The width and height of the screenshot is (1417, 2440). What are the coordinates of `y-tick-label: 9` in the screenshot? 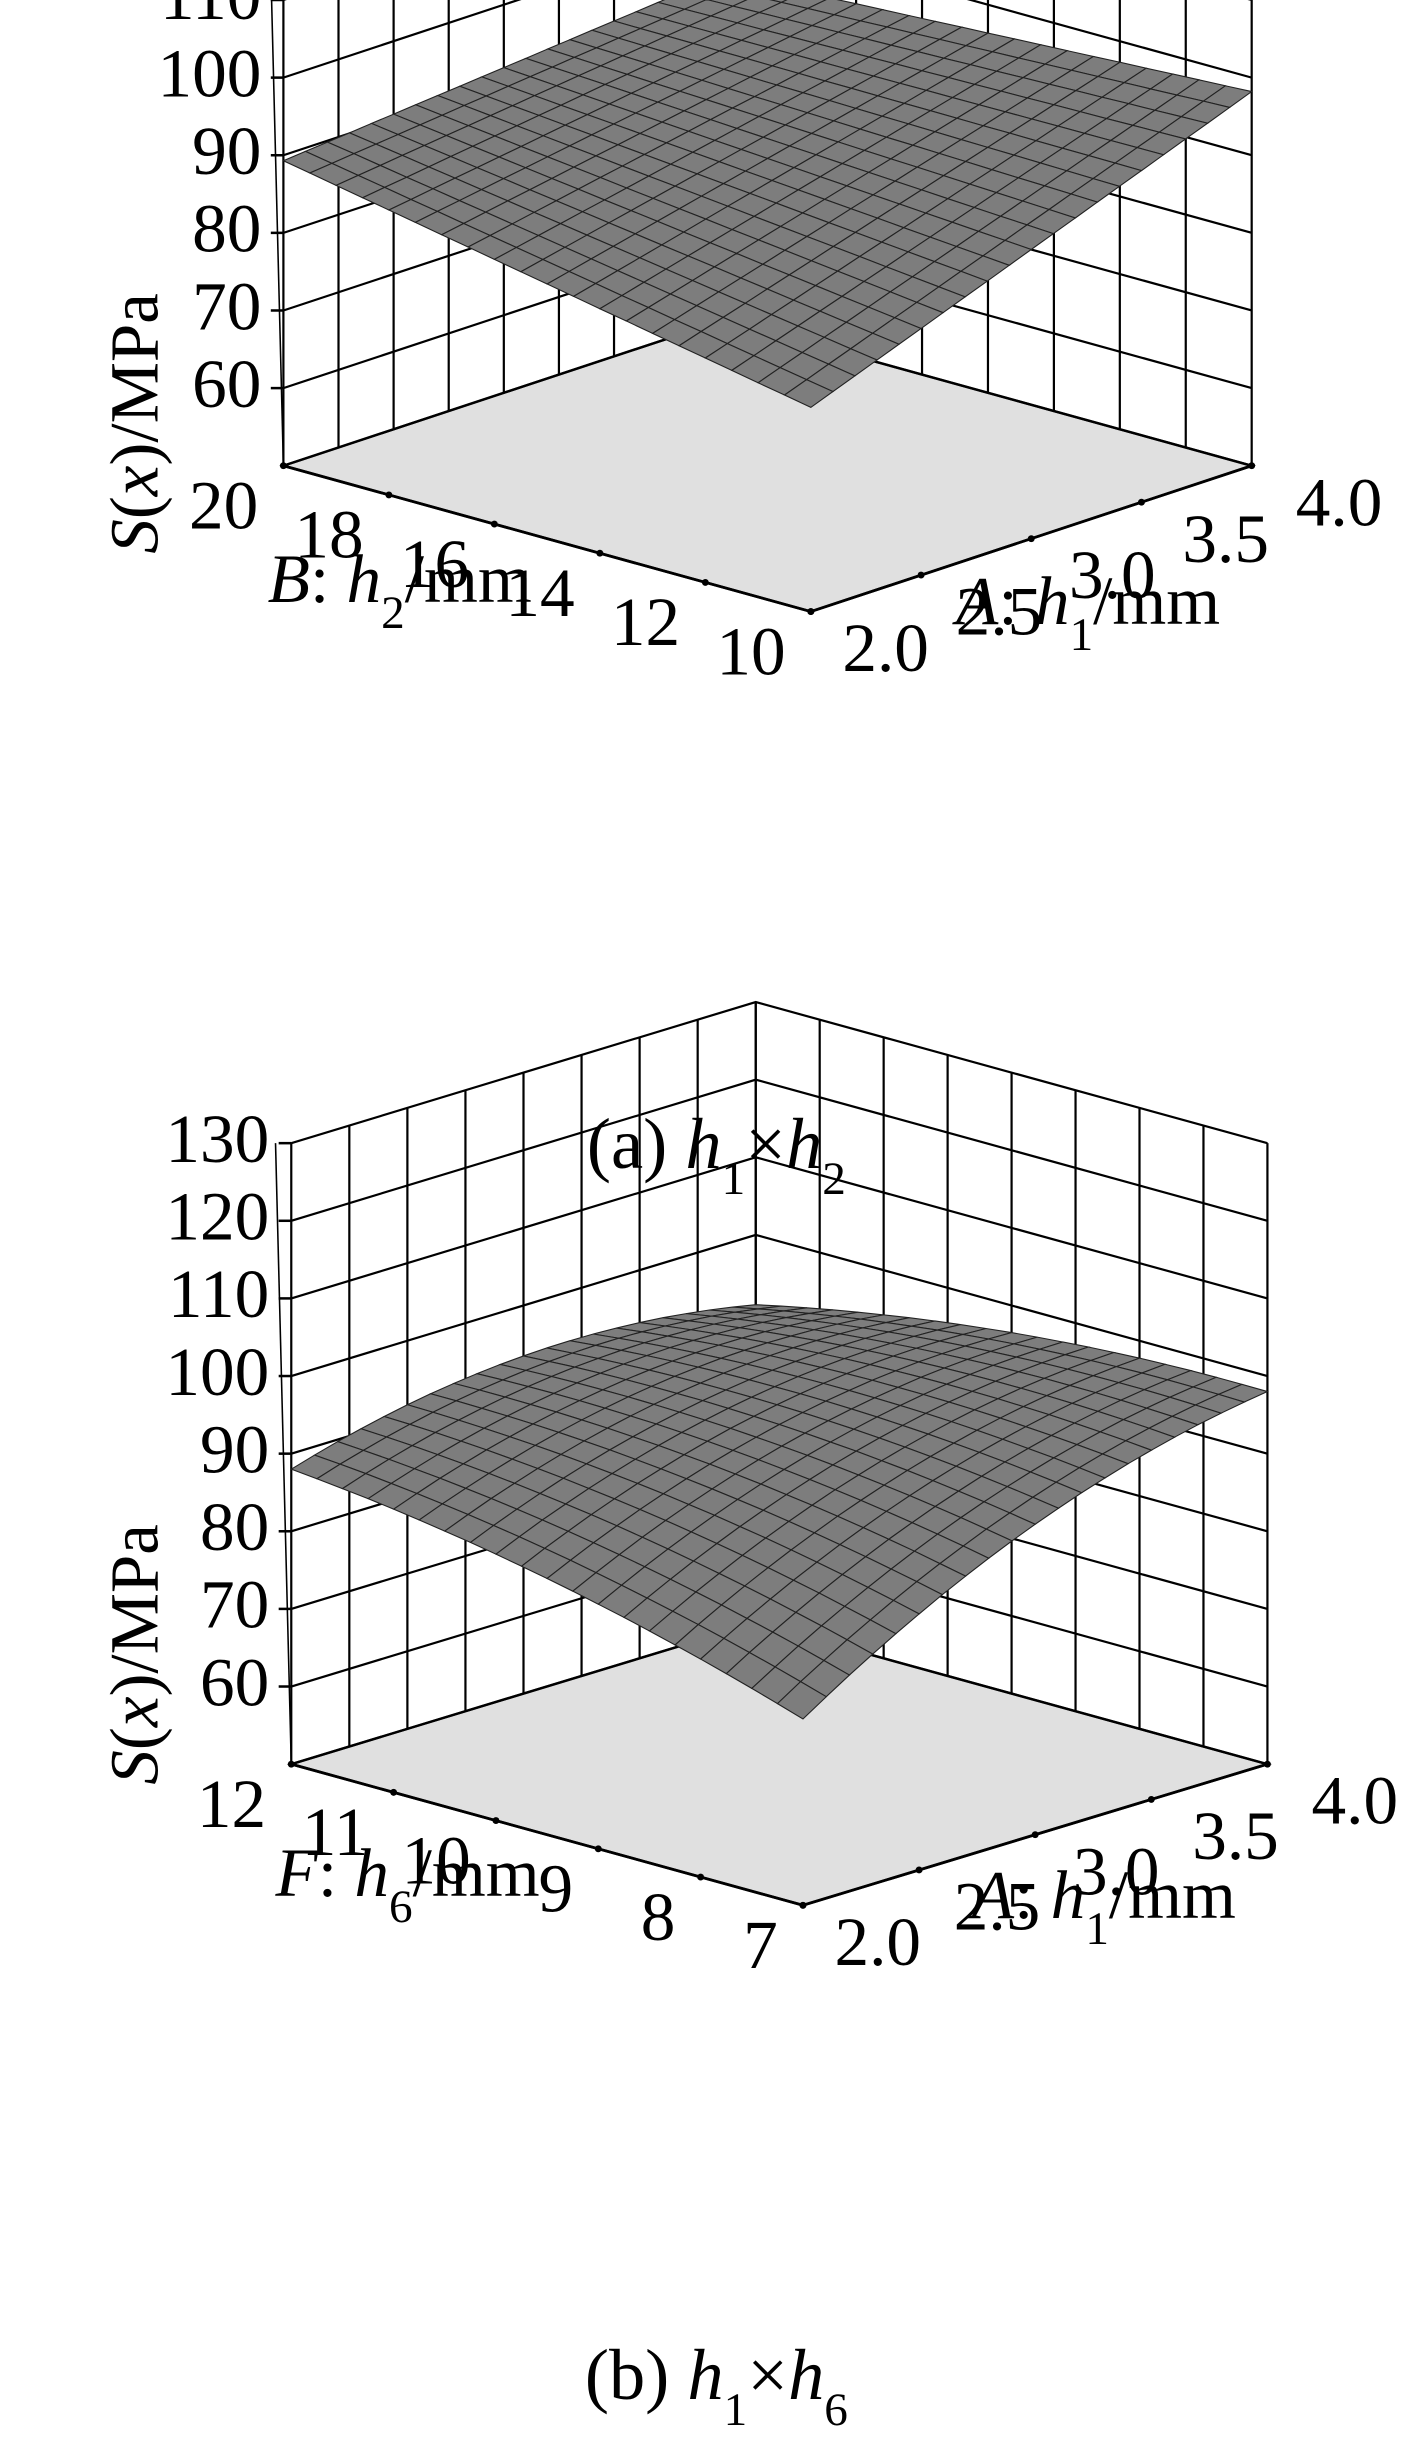 It's located at (555, 1888).